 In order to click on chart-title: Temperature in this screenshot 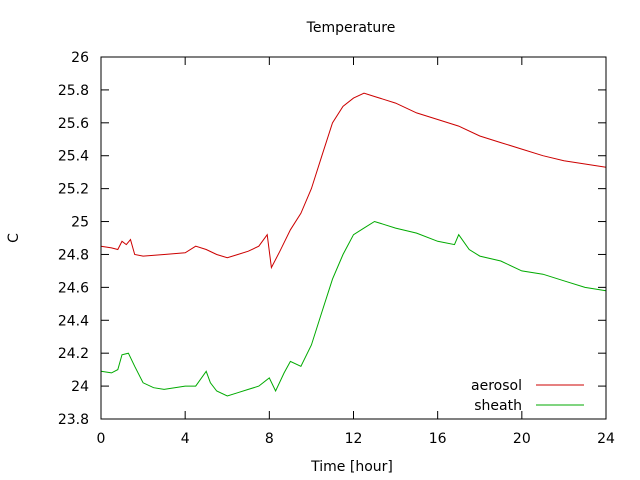, I will do `click(351, 28)`.